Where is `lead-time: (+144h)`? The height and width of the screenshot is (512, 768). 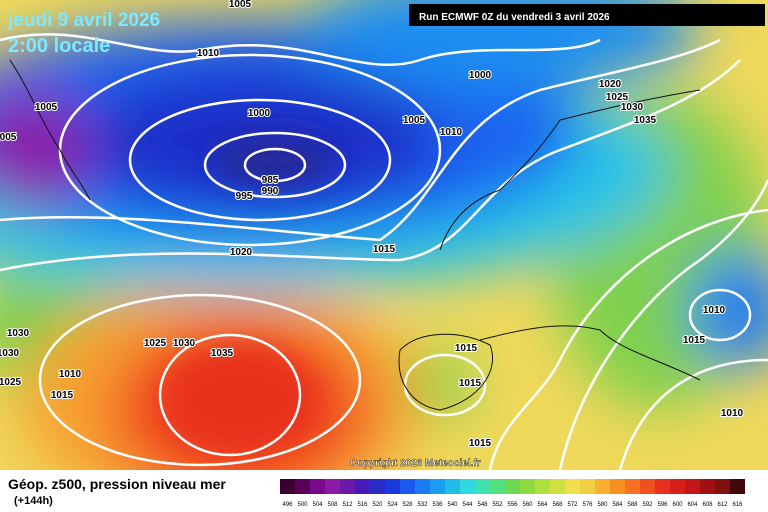
lead-time: (+144h) is located at coordinates (33, 501).